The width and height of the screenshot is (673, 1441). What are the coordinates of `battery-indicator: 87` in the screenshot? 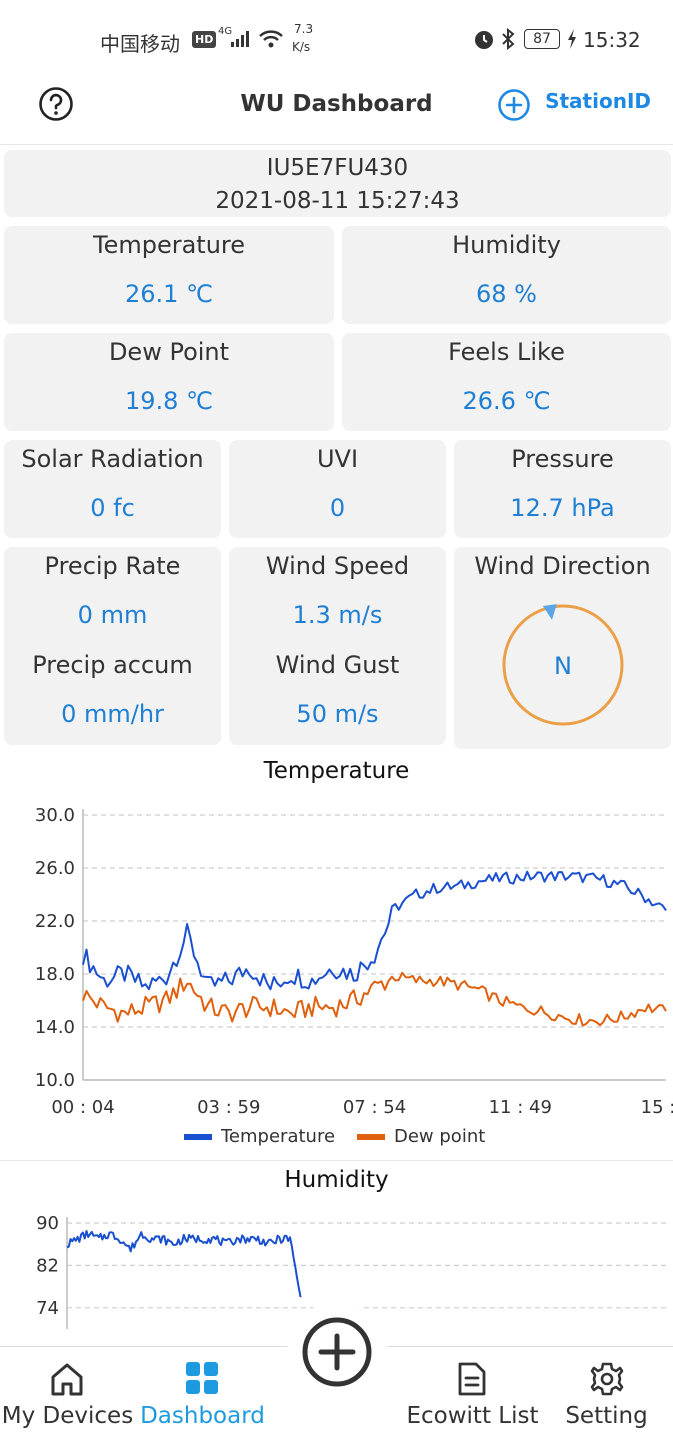 It's located at (542, 39).